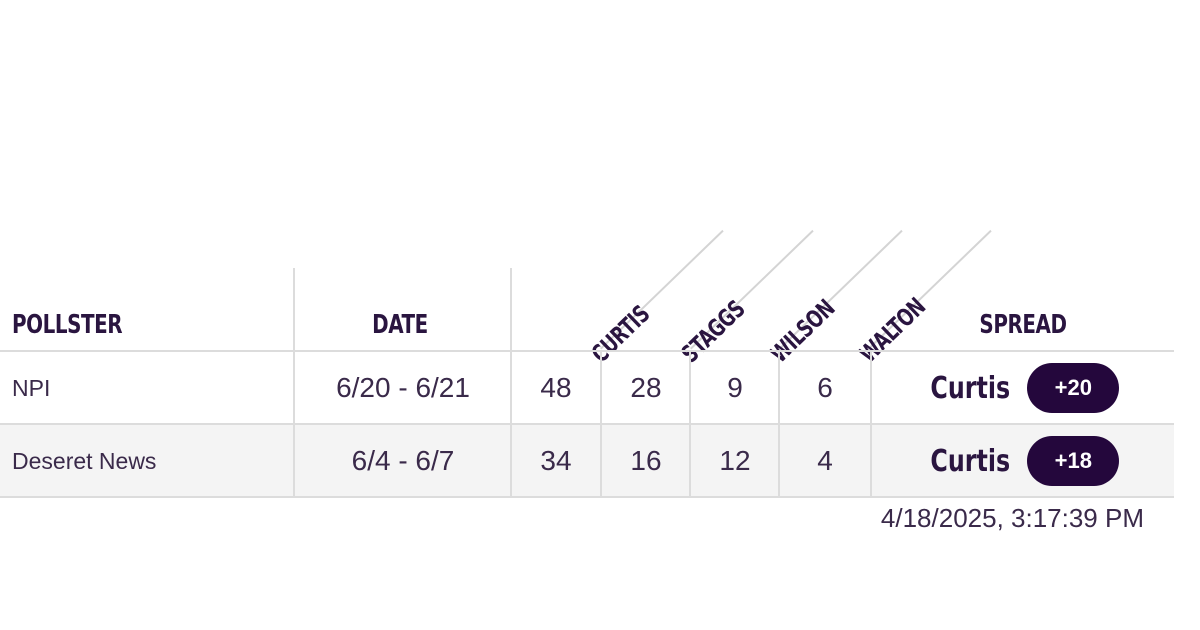 The height and width of the screenshot is (630, 1200). Describe the element at coordinates (735, 460) in the screenshot. I see `wilson-value: 12` at that location.